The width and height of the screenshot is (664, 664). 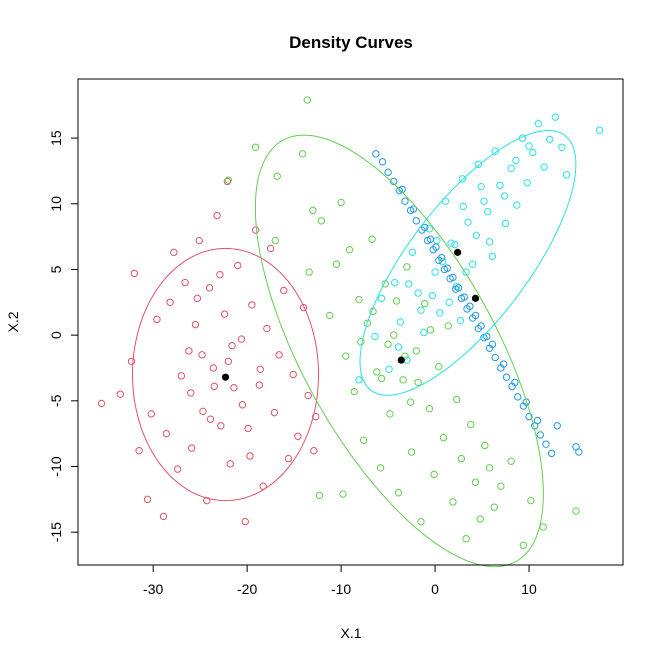 I want to click on chart-title: Density Curves, so click(x=351, y=42).